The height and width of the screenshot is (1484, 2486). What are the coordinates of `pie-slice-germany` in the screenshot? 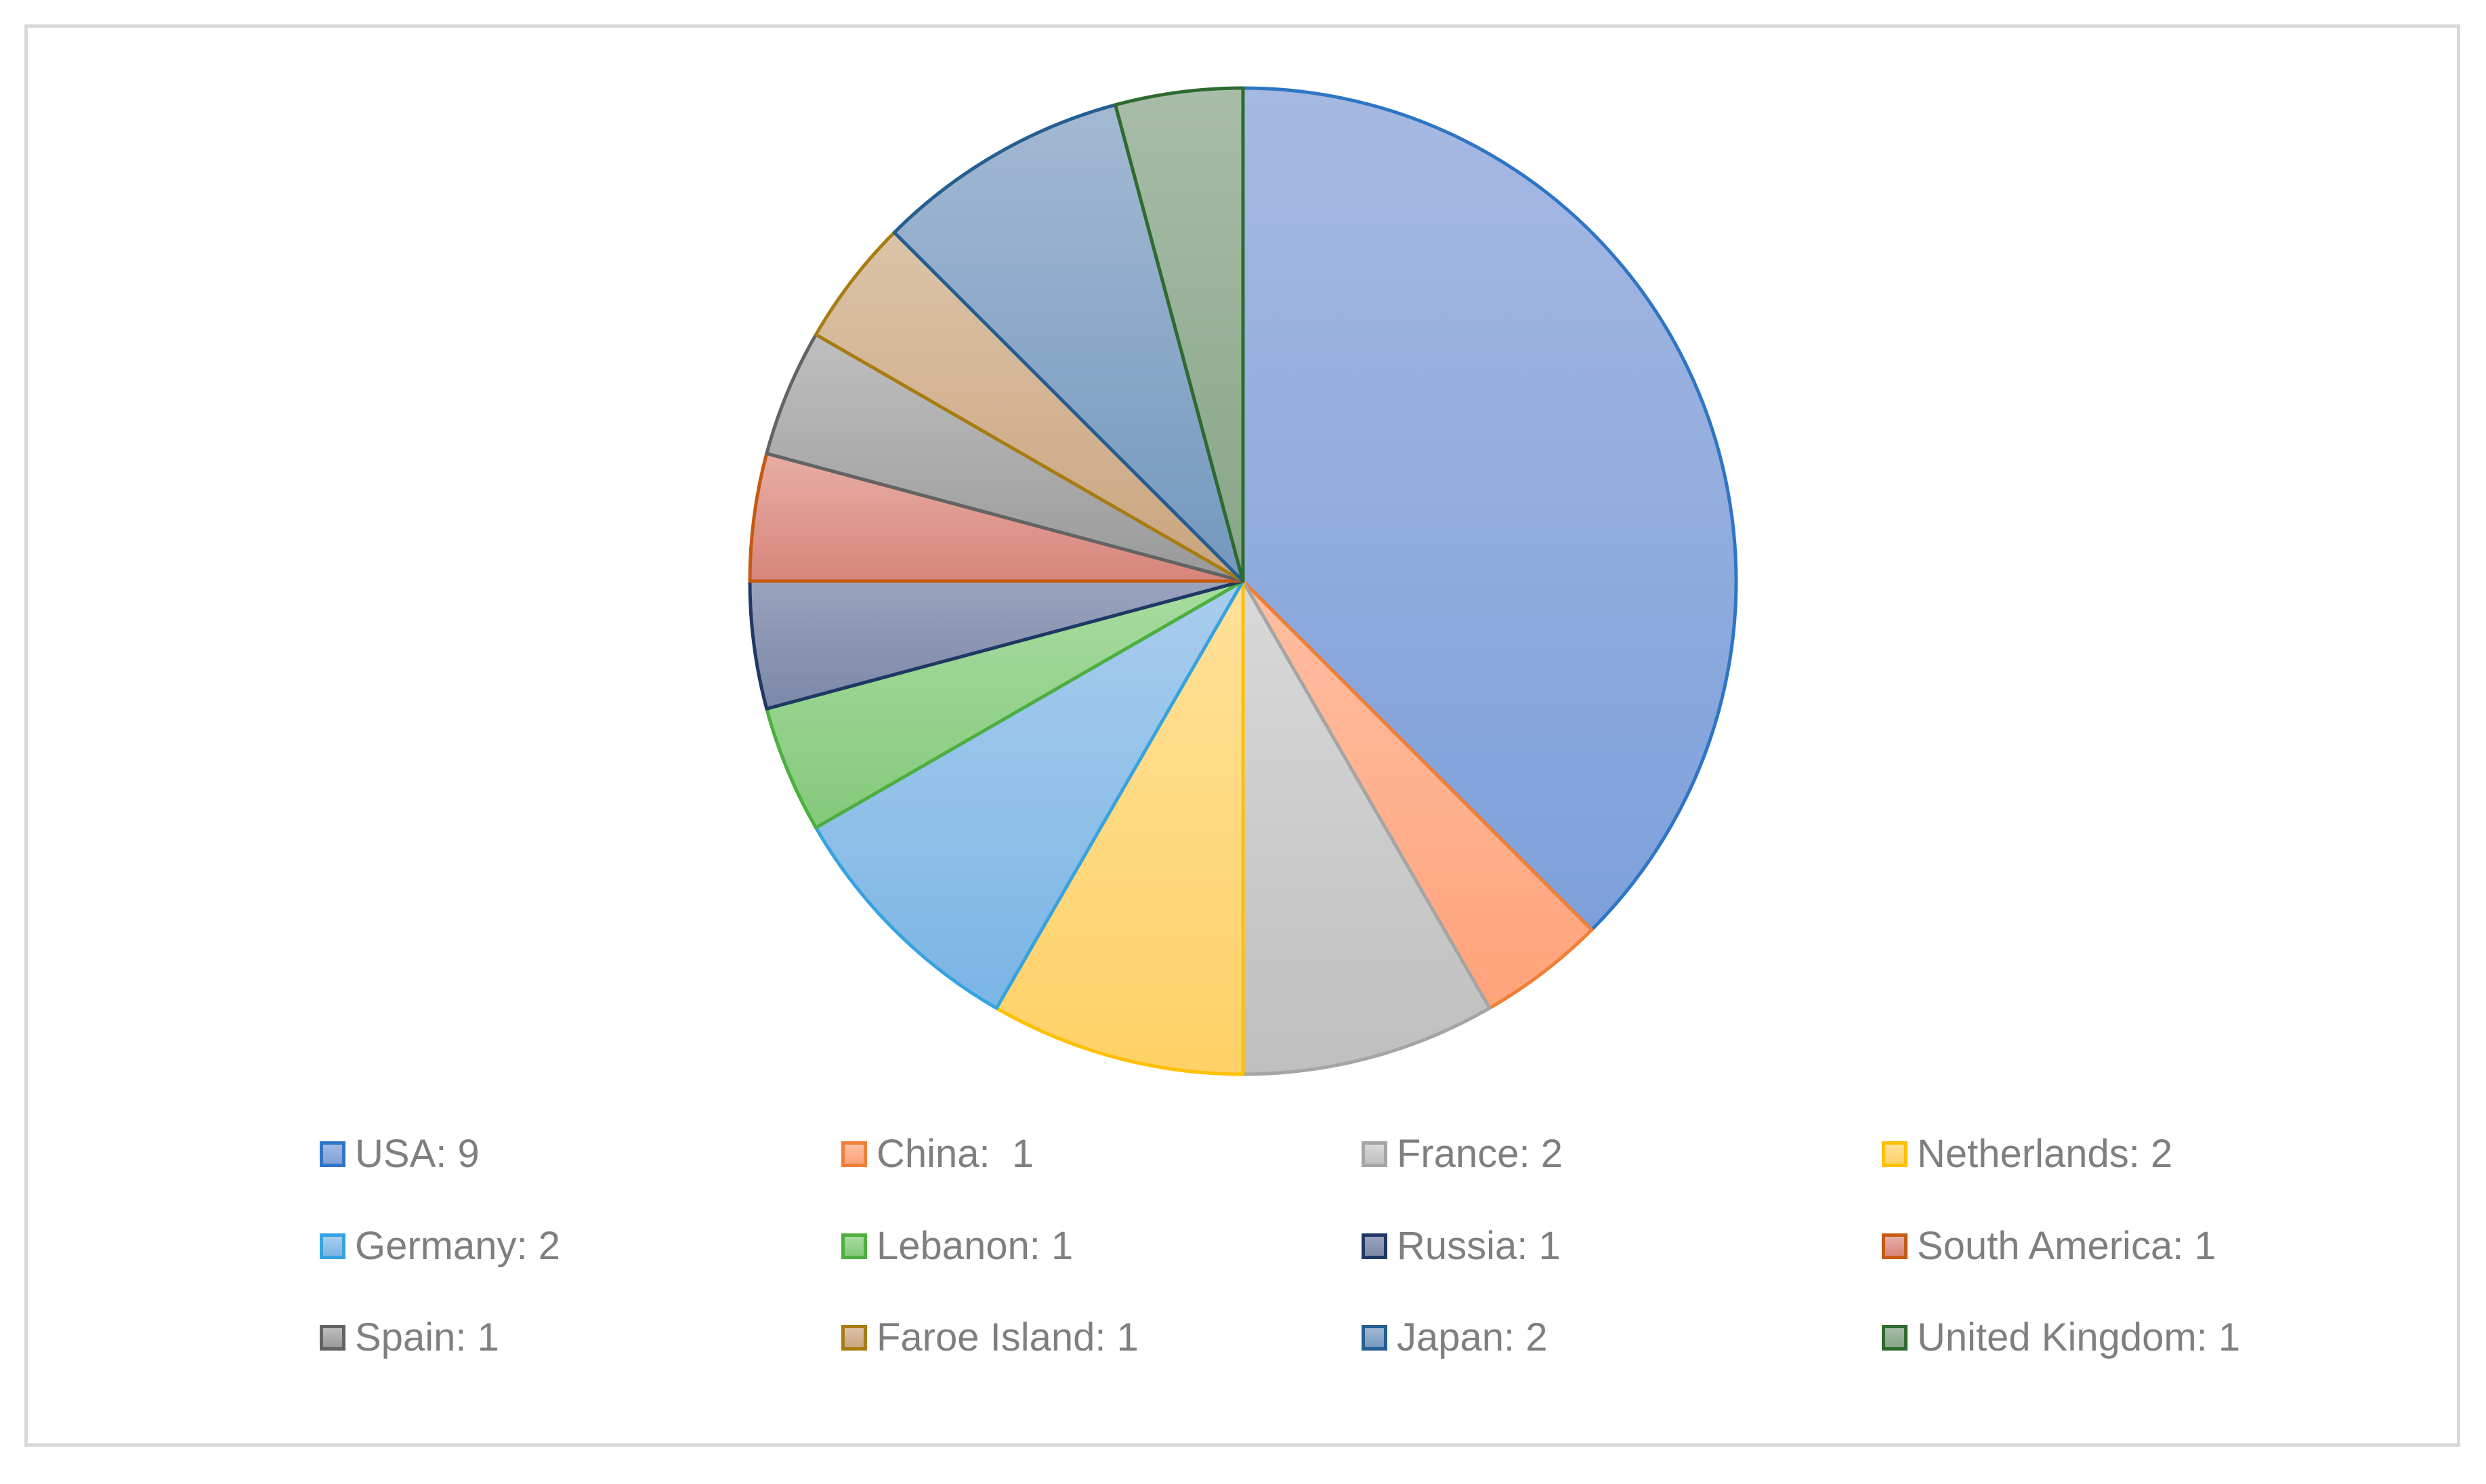 It's located at (1029, 794).